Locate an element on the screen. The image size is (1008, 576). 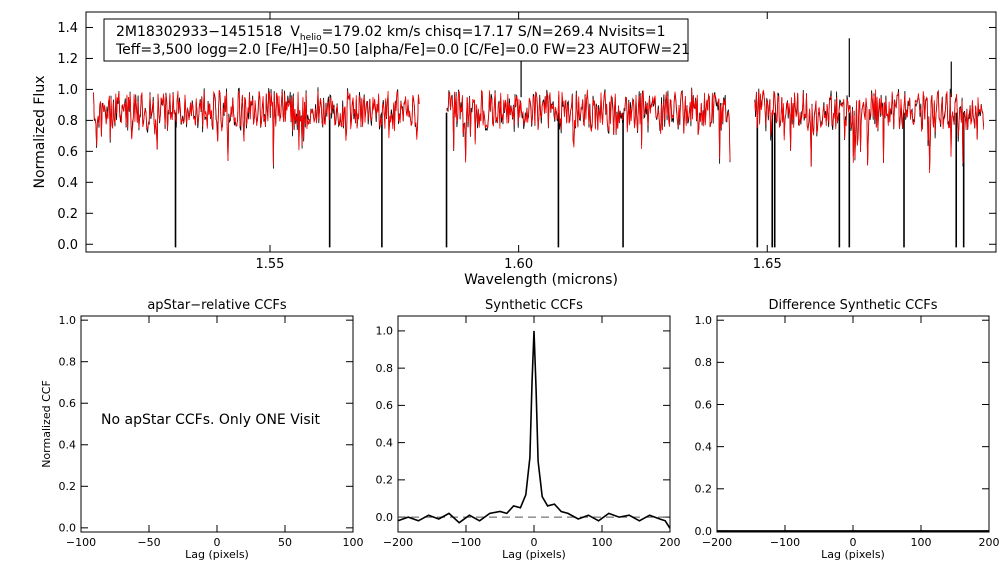
synthetic-y-tick-label: 0.0 is located at coordinates (385, 517).